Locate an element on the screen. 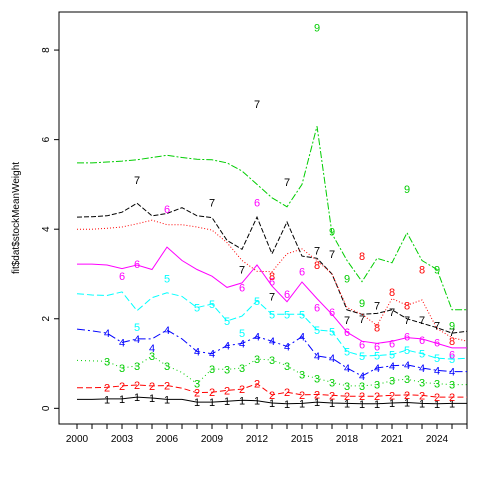 The height and width of the screenshot is (485, 480). x-tick-label: 2024 is located at coordinates (437, 439).